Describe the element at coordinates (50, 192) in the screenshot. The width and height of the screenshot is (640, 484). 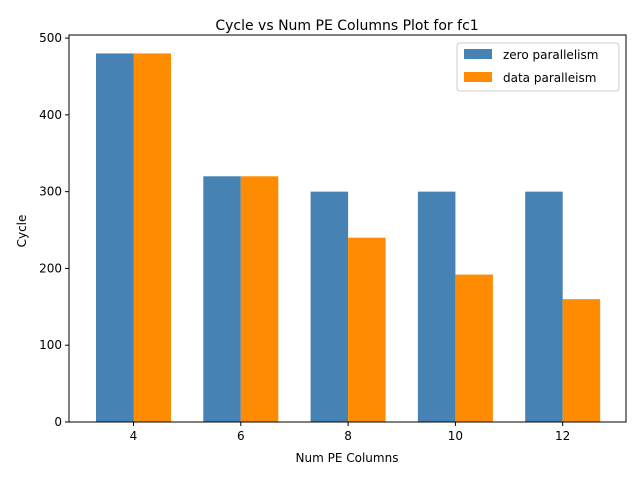
I see `y-tick-label: 300` at that location.